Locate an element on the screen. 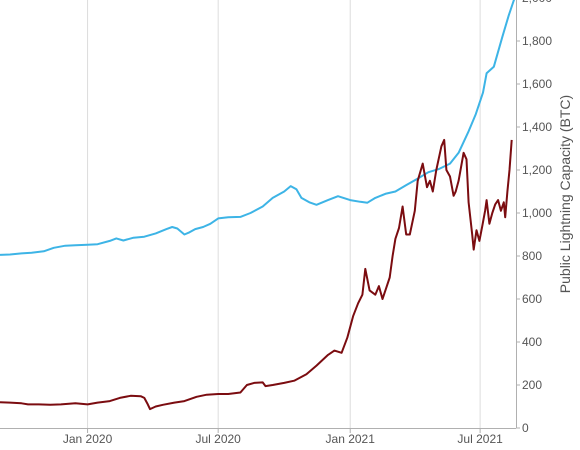  y-tick-label: 1,200 is located at coordinates (537, 170).